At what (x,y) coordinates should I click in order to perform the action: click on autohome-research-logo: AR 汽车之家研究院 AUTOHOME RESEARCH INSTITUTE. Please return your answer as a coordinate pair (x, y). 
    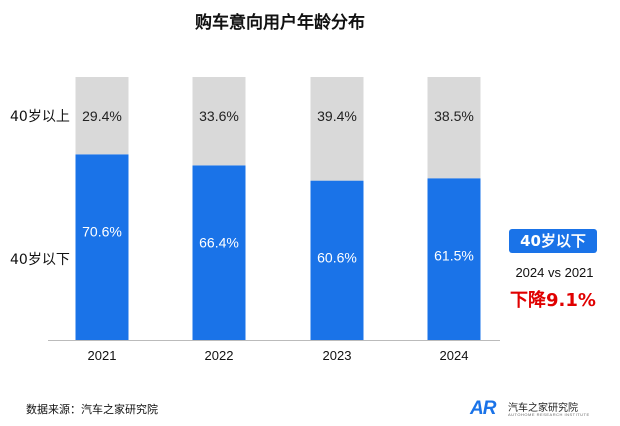
    Looking at the image, I should click on (540, 409).